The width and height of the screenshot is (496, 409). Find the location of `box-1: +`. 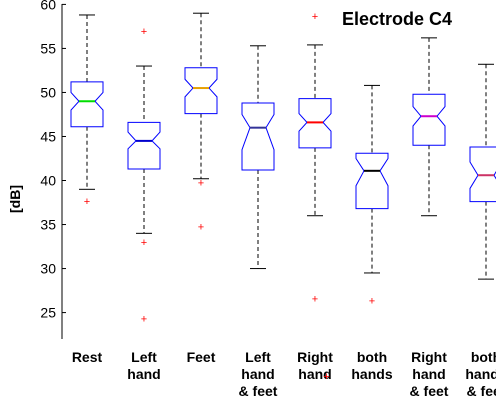

box-1: + is located at coordinates (87, 111).